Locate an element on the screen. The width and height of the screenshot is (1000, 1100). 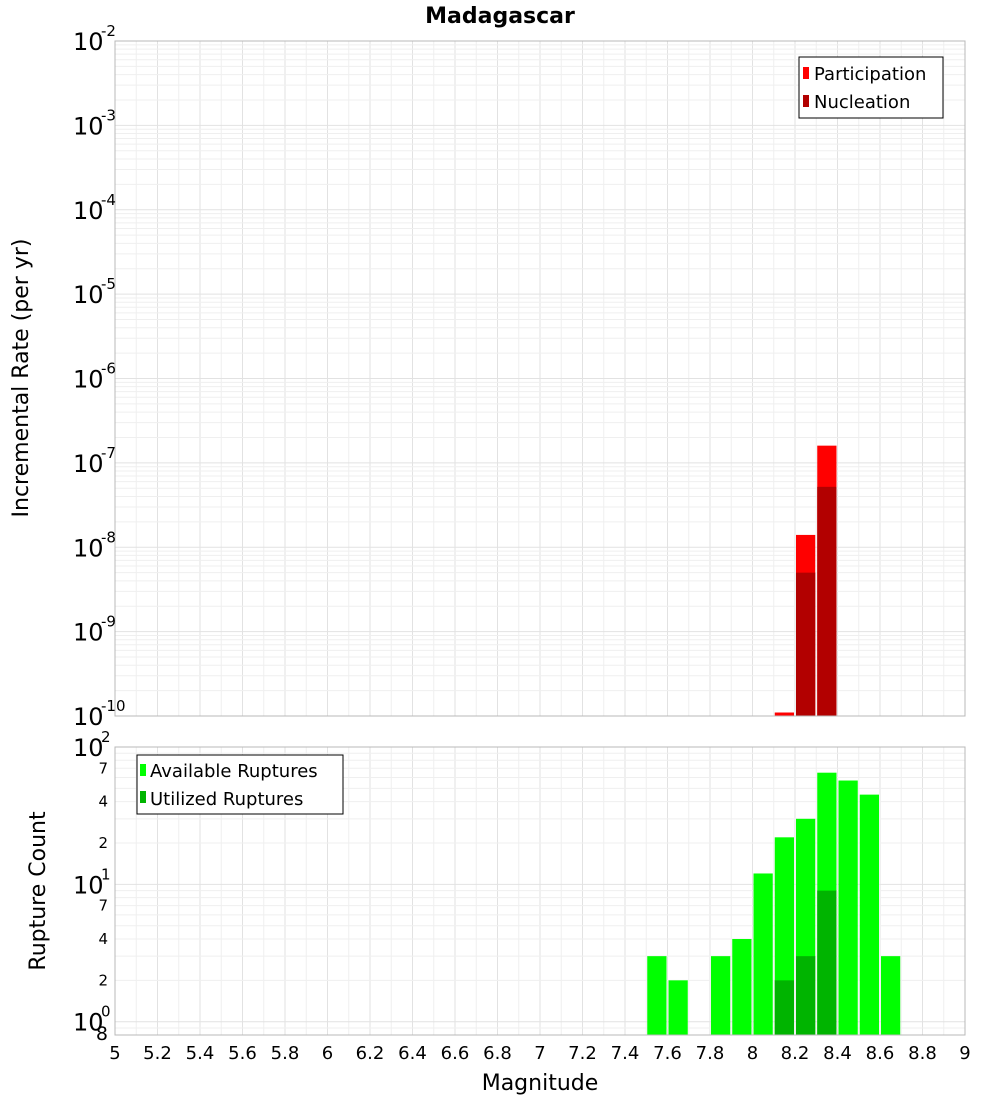
x-tick-label: 8.6 is located at coordinates (880, 1053).